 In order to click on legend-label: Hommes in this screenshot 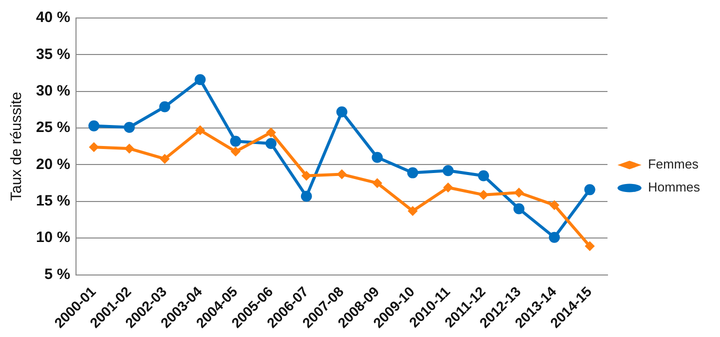, I will do `click(674, 187)`.